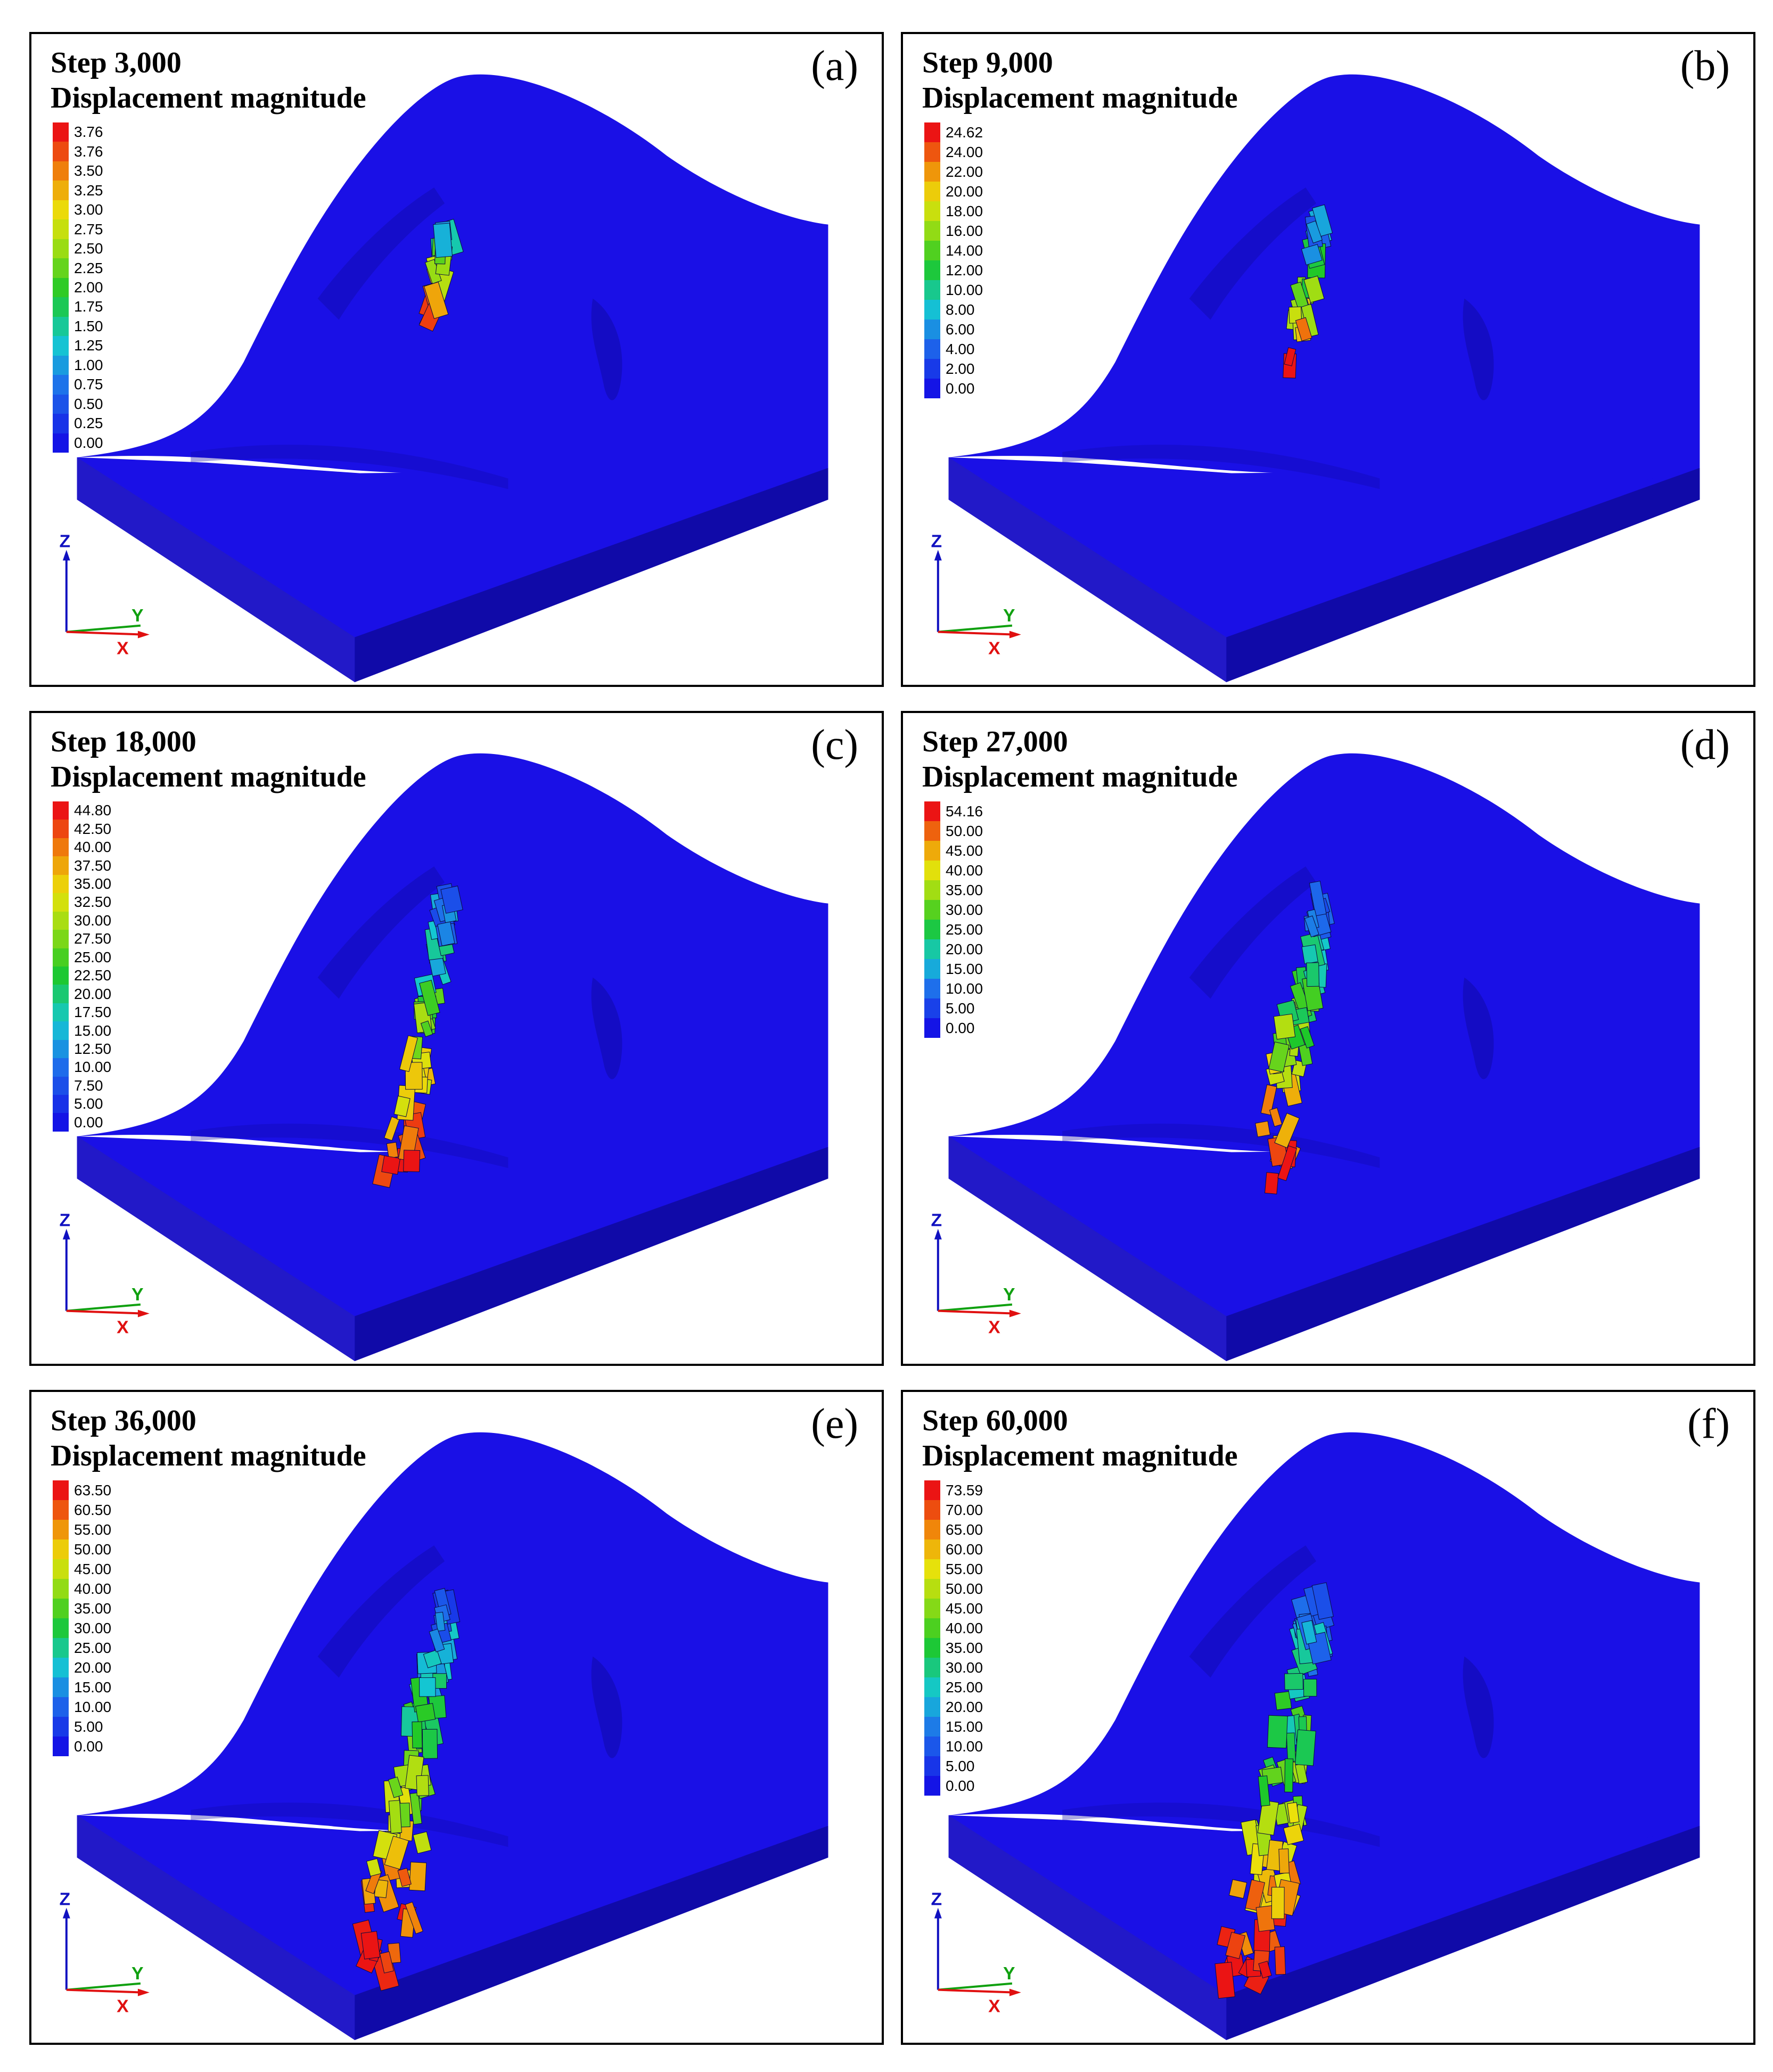 This screenshot has height=2072, width=1773. I want to click on y-axis-line, so click(104, 1307).